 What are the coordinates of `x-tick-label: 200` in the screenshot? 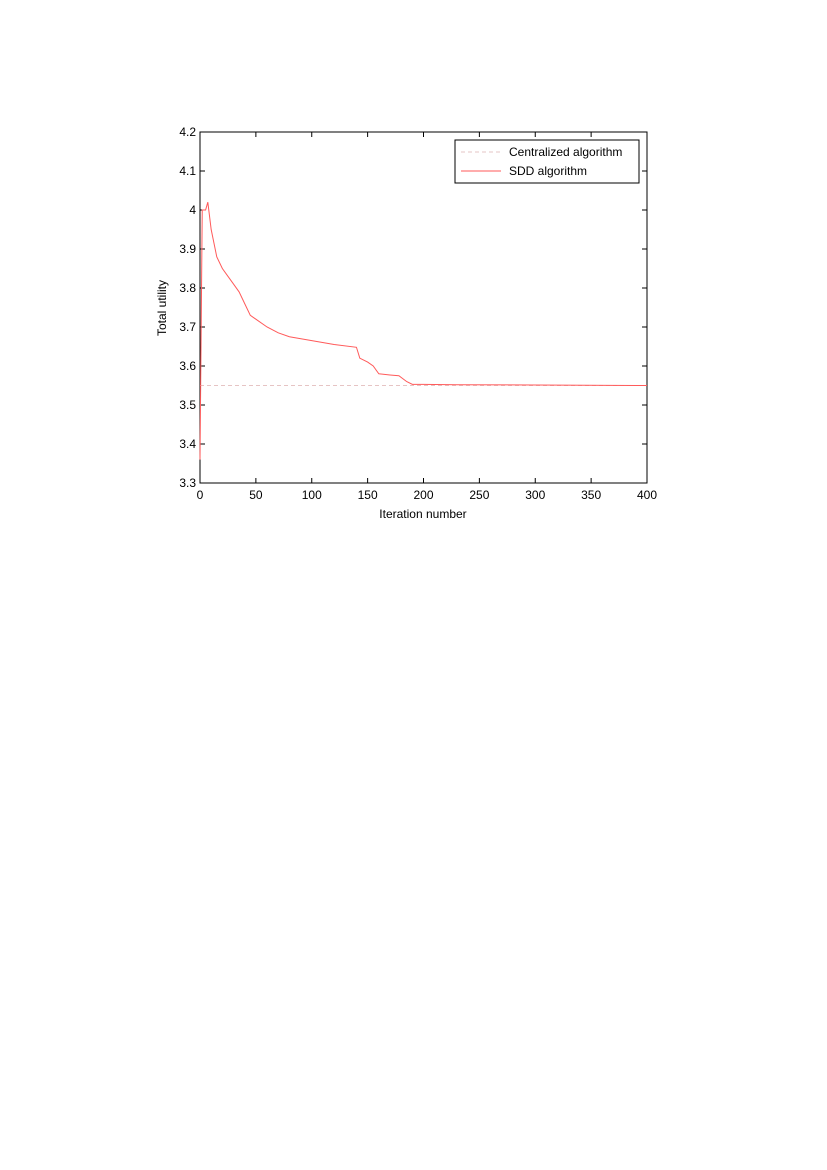 It's located at (423, 495).